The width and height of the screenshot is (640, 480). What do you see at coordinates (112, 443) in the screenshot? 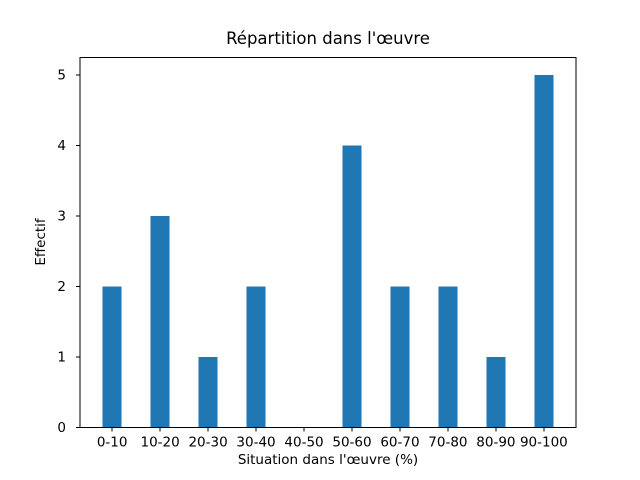
I see `x-tick-label: 0-10` at bounding box center [112, 443].